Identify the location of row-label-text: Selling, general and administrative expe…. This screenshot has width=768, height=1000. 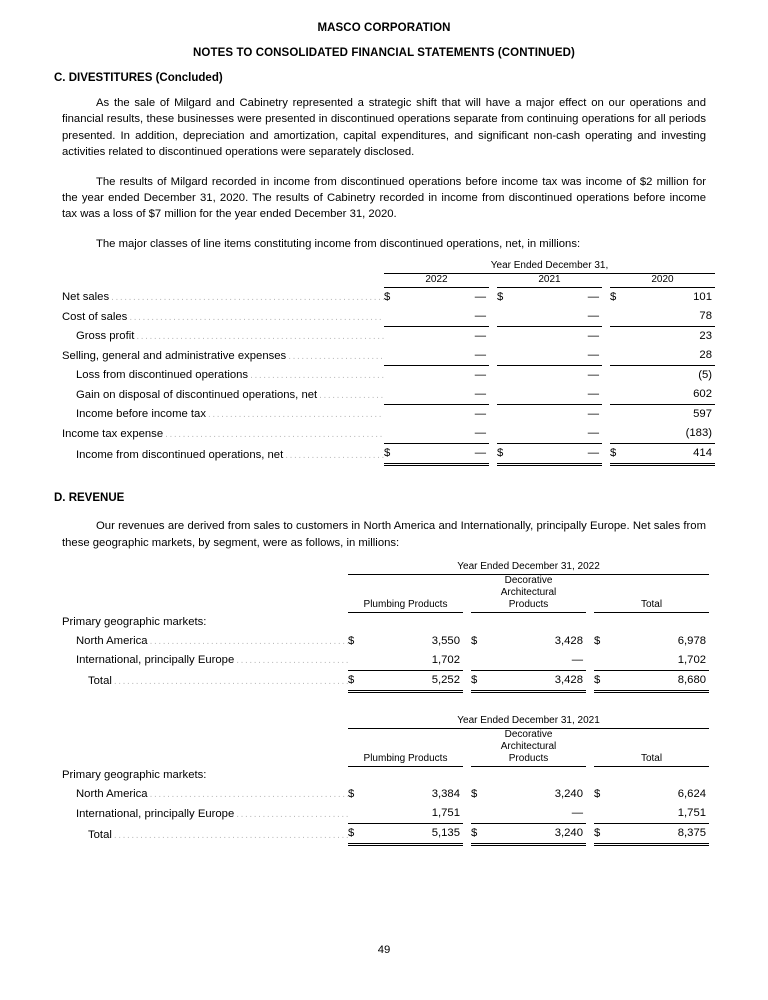
(175, 355).